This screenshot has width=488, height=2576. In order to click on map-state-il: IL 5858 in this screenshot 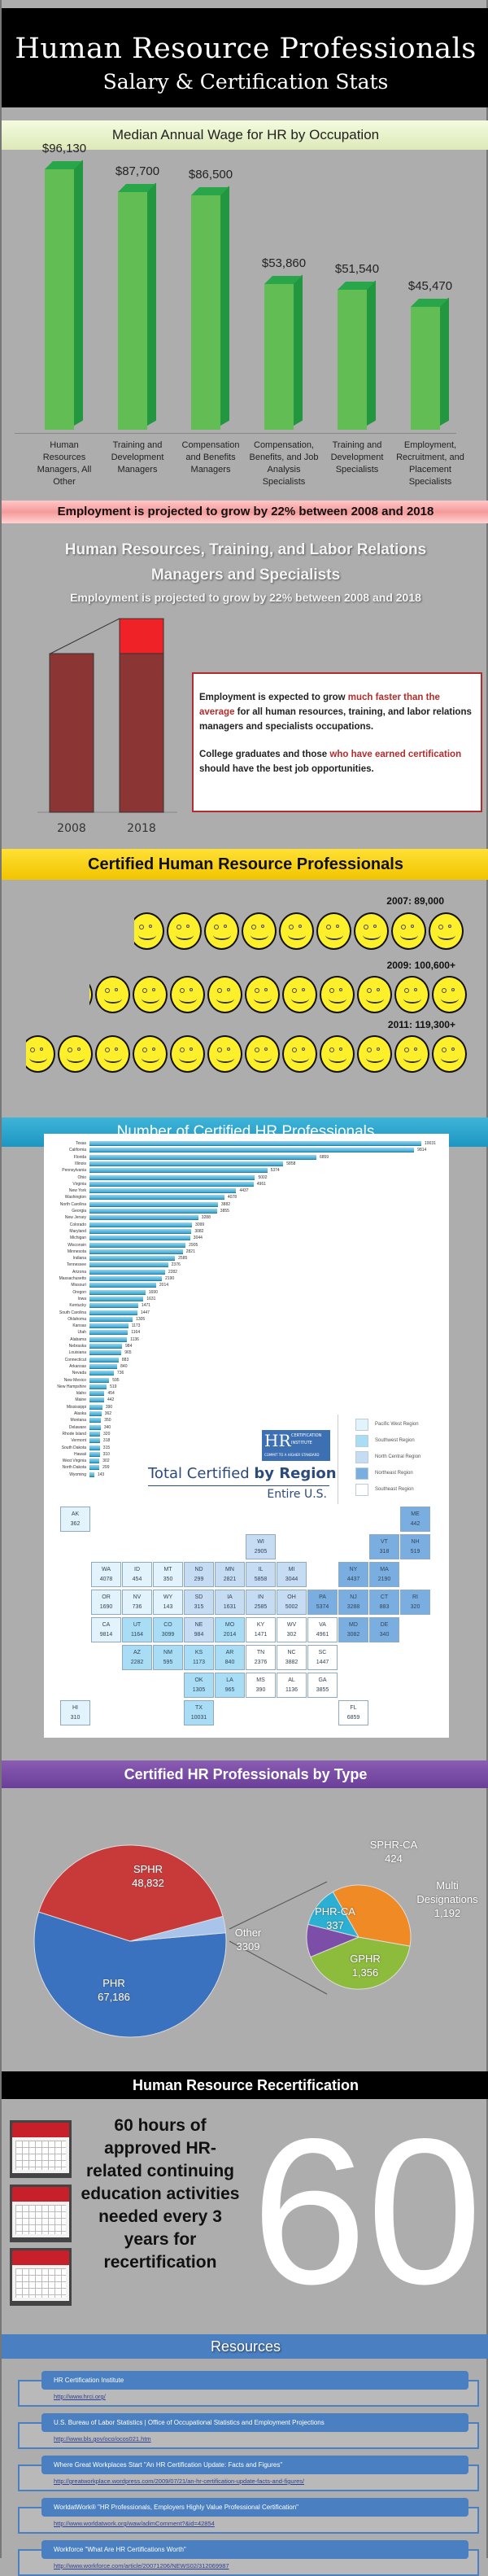, I will do `click(261, 1574)`.